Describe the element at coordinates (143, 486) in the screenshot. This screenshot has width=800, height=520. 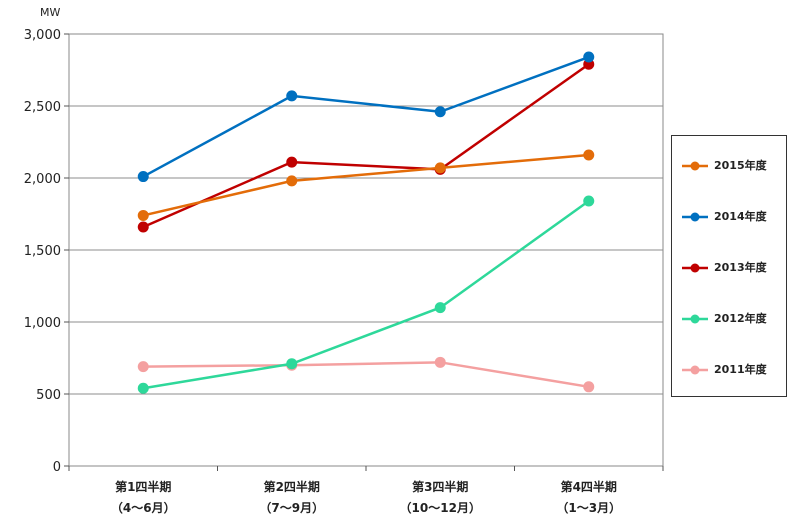
I see `x-tick-label: 第1四半期` at that location.